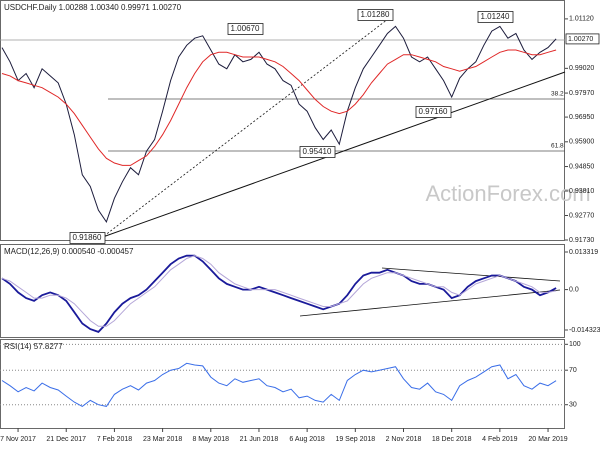 This screenshot has height=450, width=600. What do you see at coordinates (581, 68) in the screenshot?
I see `y-tick-label: 0.99020` at bounding box center [581, 68].